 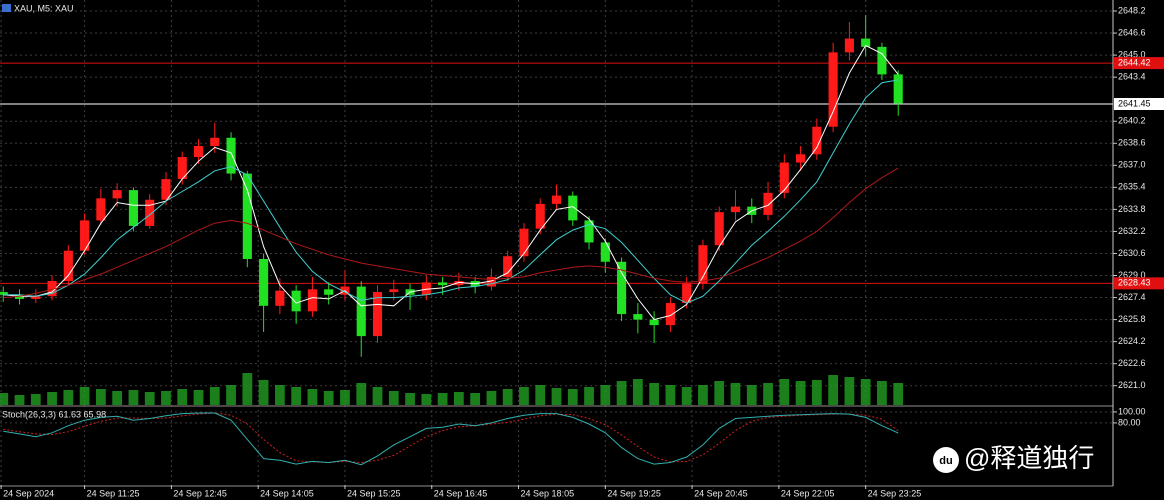 I want to click on x-tick-label: 24 Sep 18:05, so click(x=548, y=493).